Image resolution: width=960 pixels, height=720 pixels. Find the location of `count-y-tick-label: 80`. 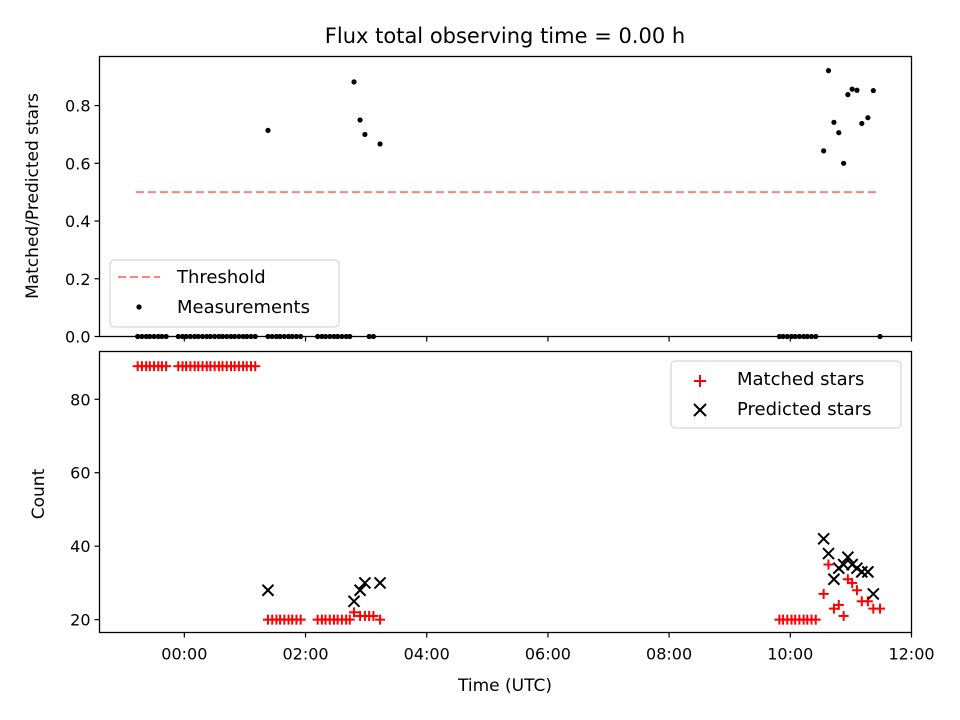

count-y-tick-label: 80 is located at coordinates (80, 399).